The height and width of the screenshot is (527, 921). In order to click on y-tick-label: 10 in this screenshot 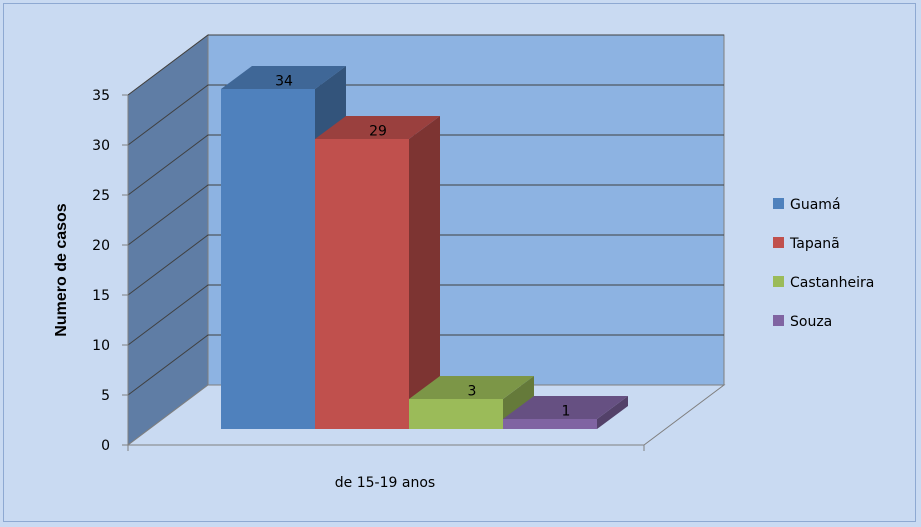, I will do `click(101, 346)`.